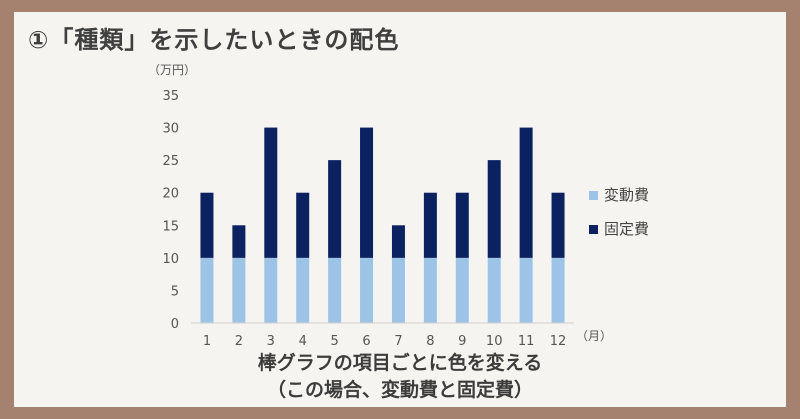  Describe the element at coordinates (384, 341) in the screenshot. I see `x-axis: 1 2 3 4 5 6 7 8 9 10 11 12` at that location.